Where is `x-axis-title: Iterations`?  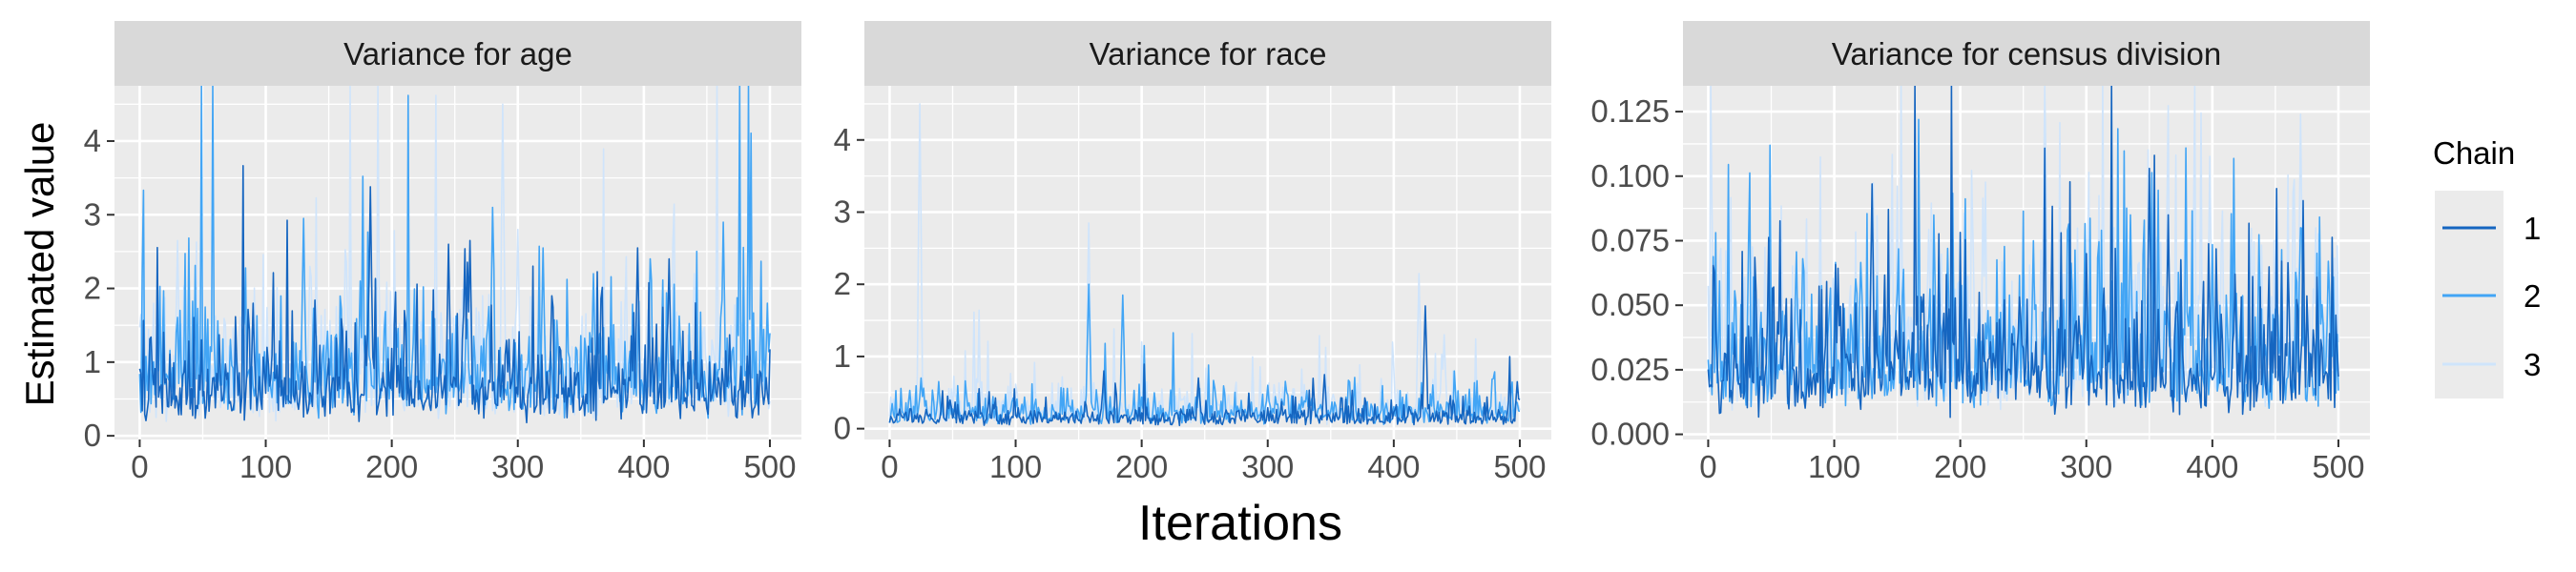
x-axis-title: Iterations is located at coordinates (1240, 523).